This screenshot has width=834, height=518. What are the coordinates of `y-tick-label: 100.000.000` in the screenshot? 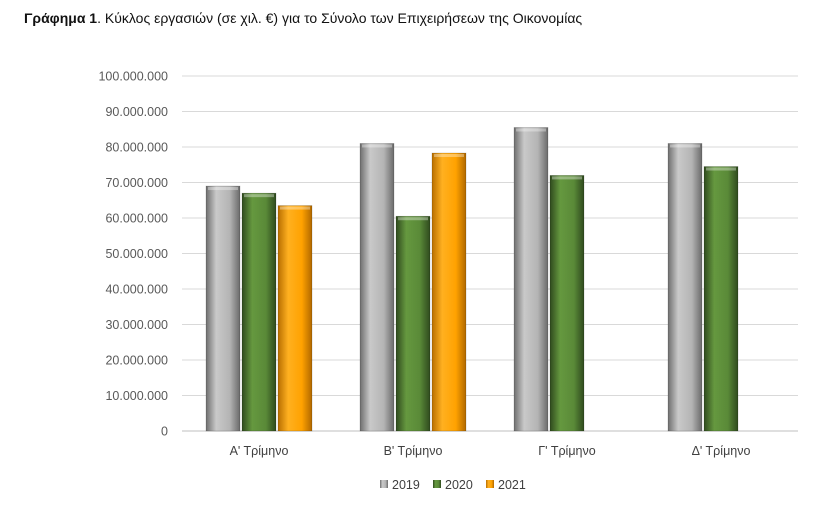 It's located at (133, 77).